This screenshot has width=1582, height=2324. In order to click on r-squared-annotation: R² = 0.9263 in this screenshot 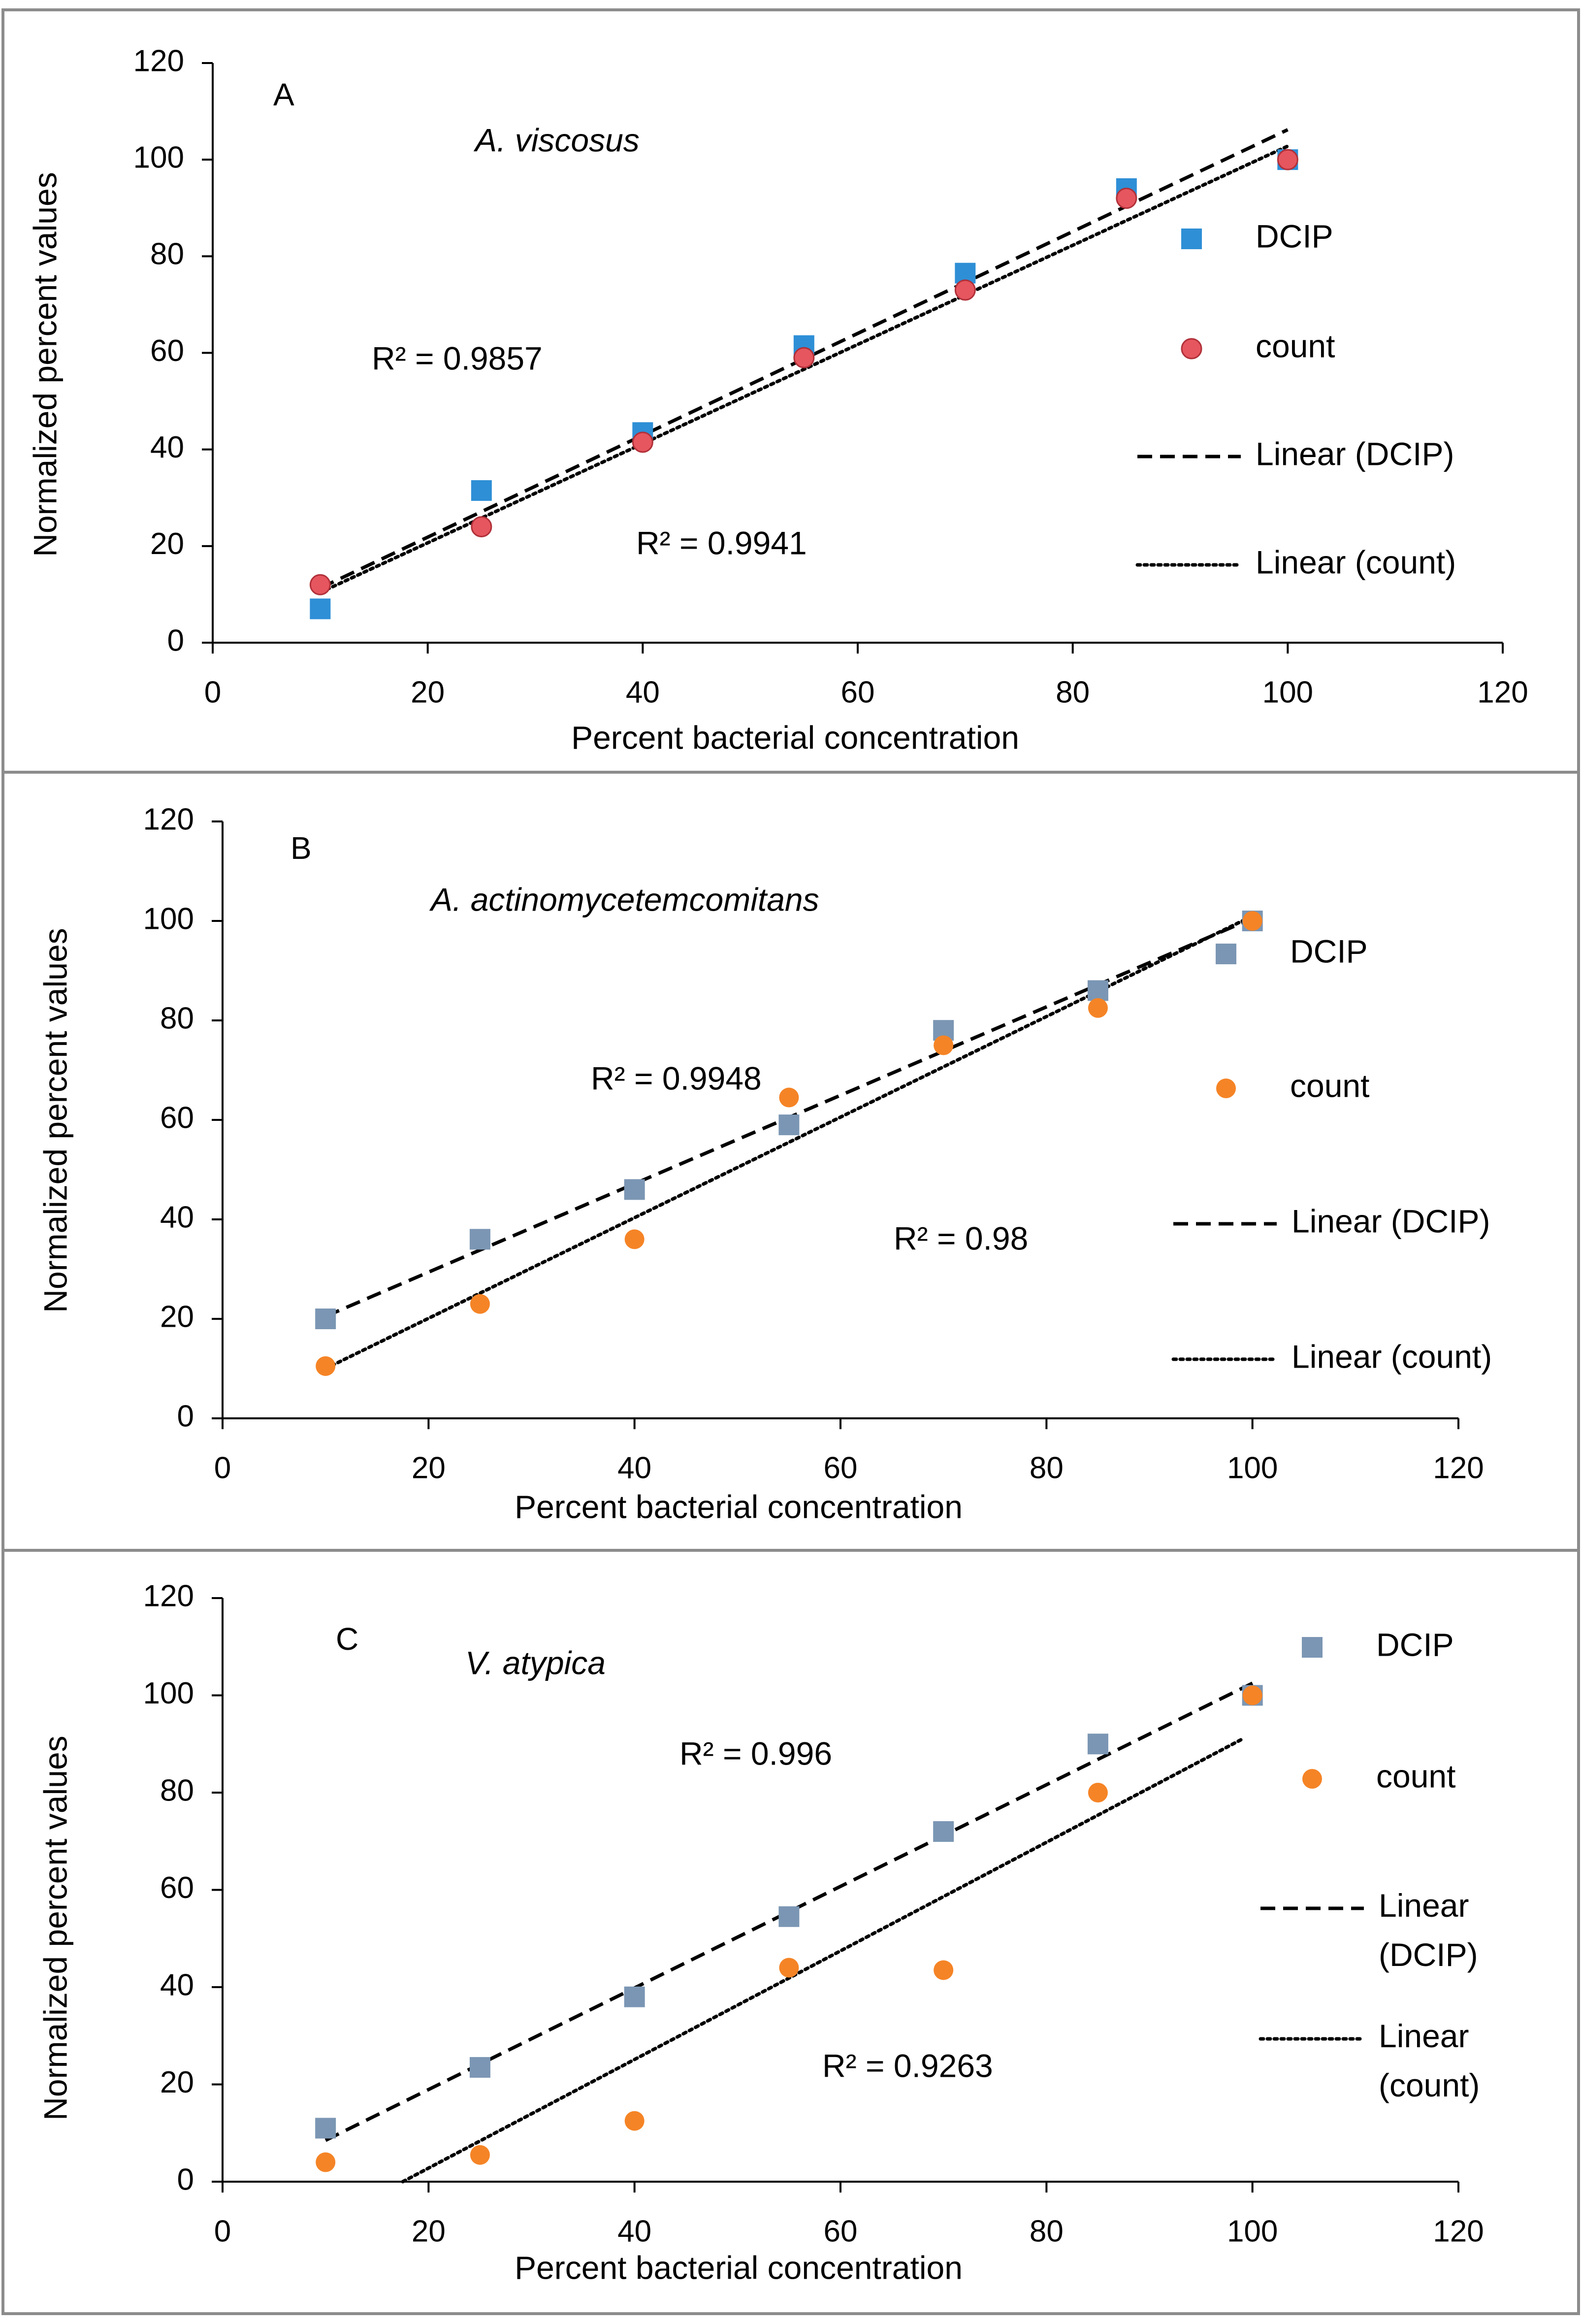, I will do `click(907, 2065)`.